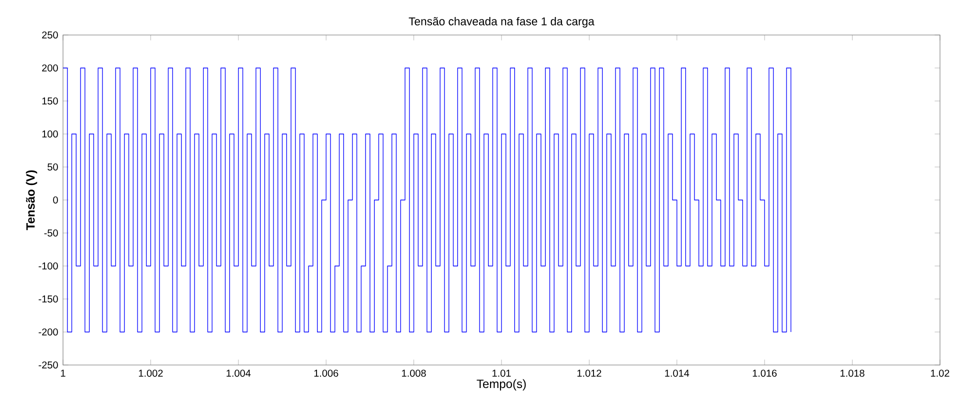 The height and width of the screenshot is (401, 957). I want to click on y-tick-label: 100, so click(50, 134).